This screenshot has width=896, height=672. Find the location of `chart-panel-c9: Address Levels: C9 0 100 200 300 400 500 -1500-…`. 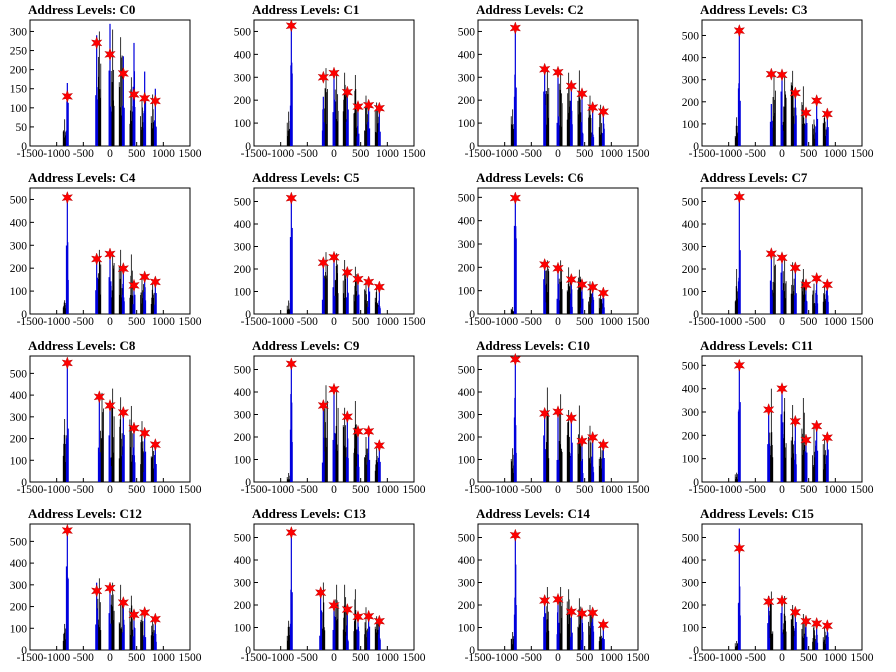

chart-panel-c9: Address Levels: C9 0 100 200 300 400 500 -1500-… is located at coordinates (336, 420).